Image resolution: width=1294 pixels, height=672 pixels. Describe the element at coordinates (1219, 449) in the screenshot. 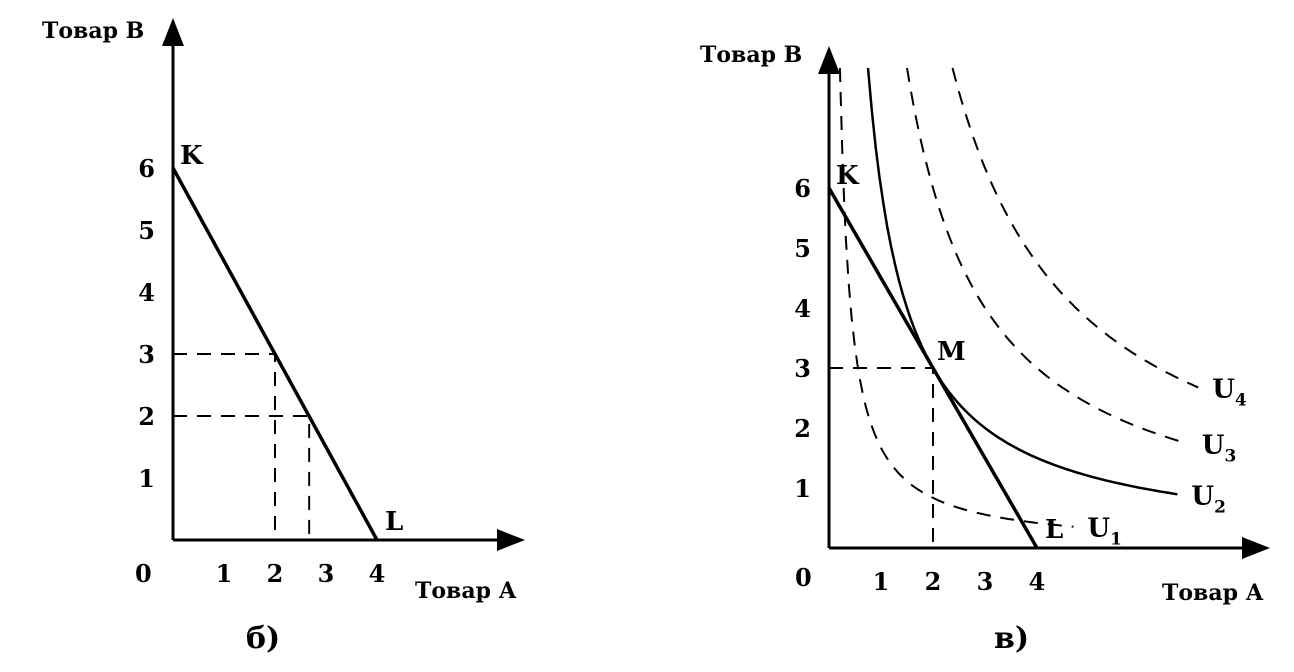

I see `curve-label: U3` at that location.